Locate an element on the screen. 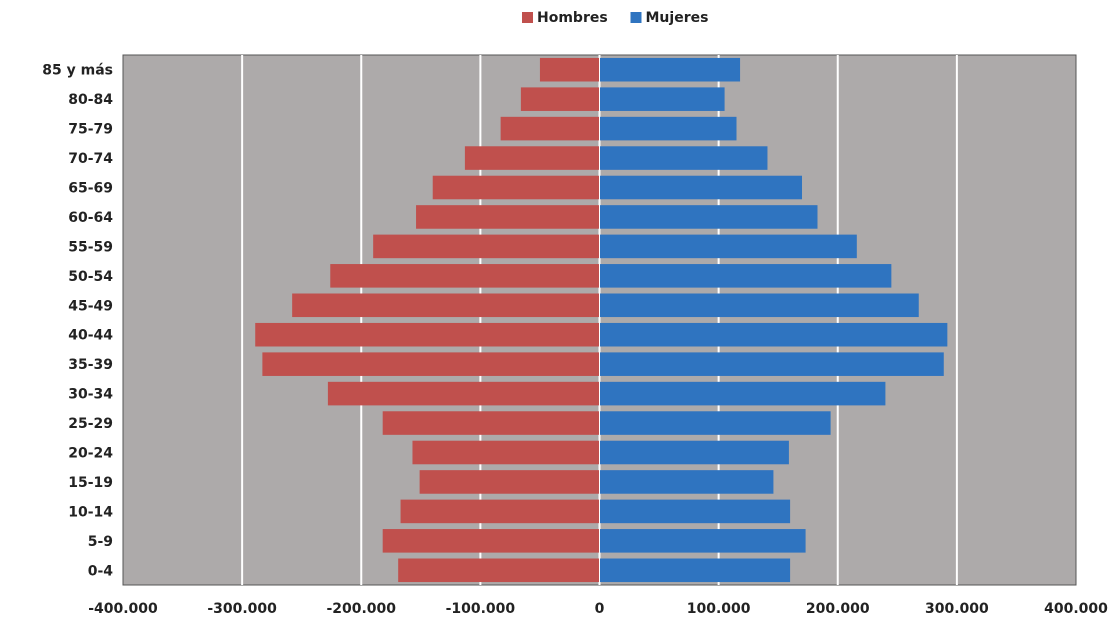 The height and width of the screenshot is (625, 1119). x-tick-label: 300.000 is located at coordinates (957, 609).